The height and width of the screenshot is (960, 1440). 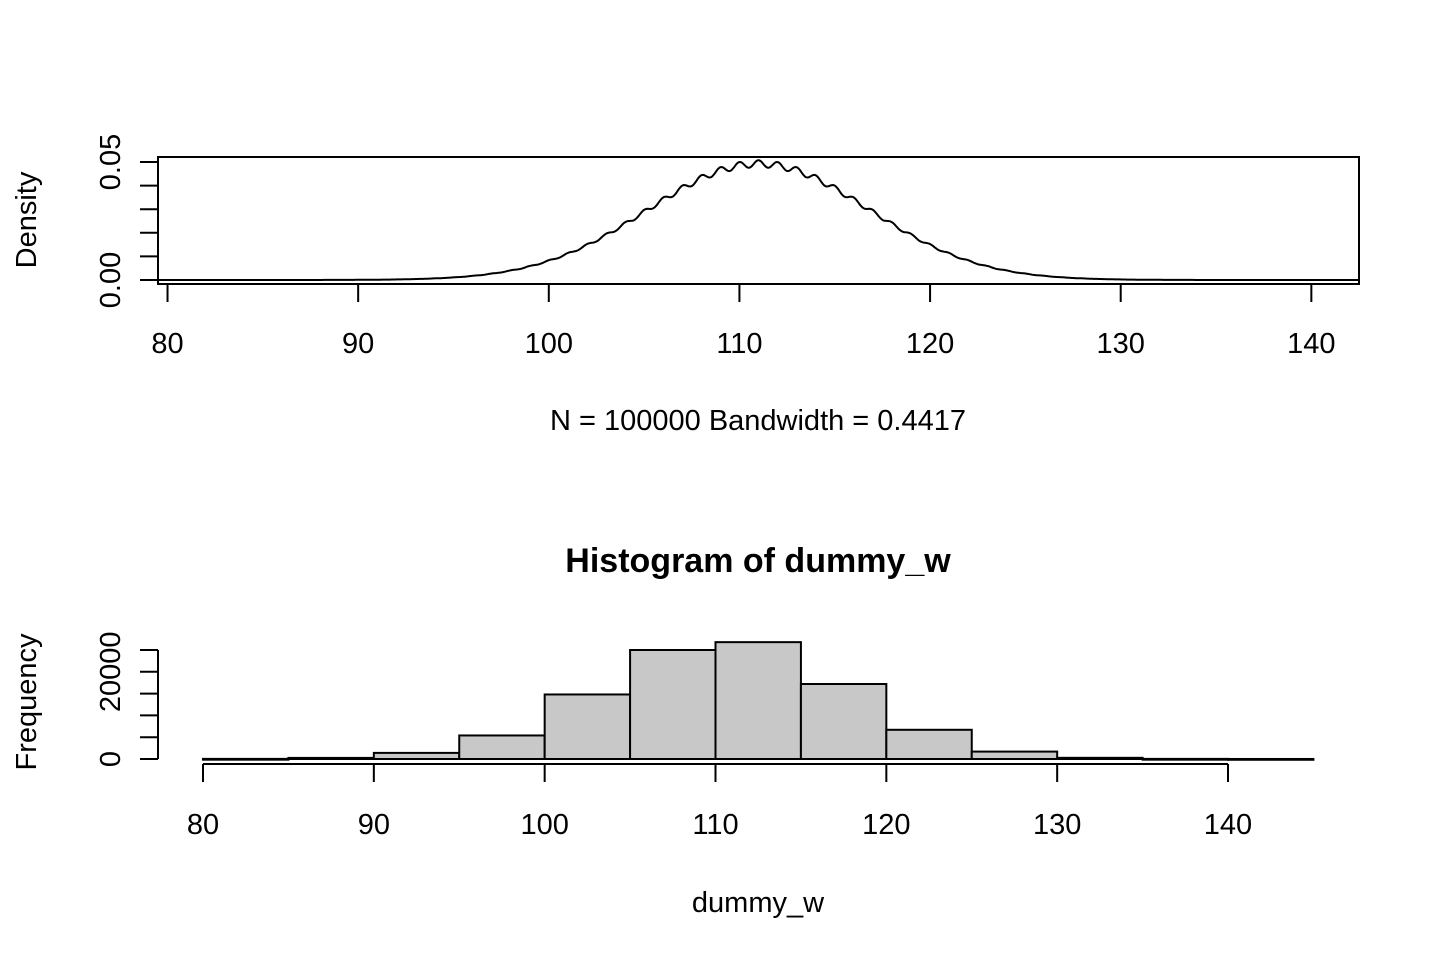 What do you see at coordinates (930, 344) in the screenshot?
I see `density-x-tick-label: 120` at bounding box center [930, 344].